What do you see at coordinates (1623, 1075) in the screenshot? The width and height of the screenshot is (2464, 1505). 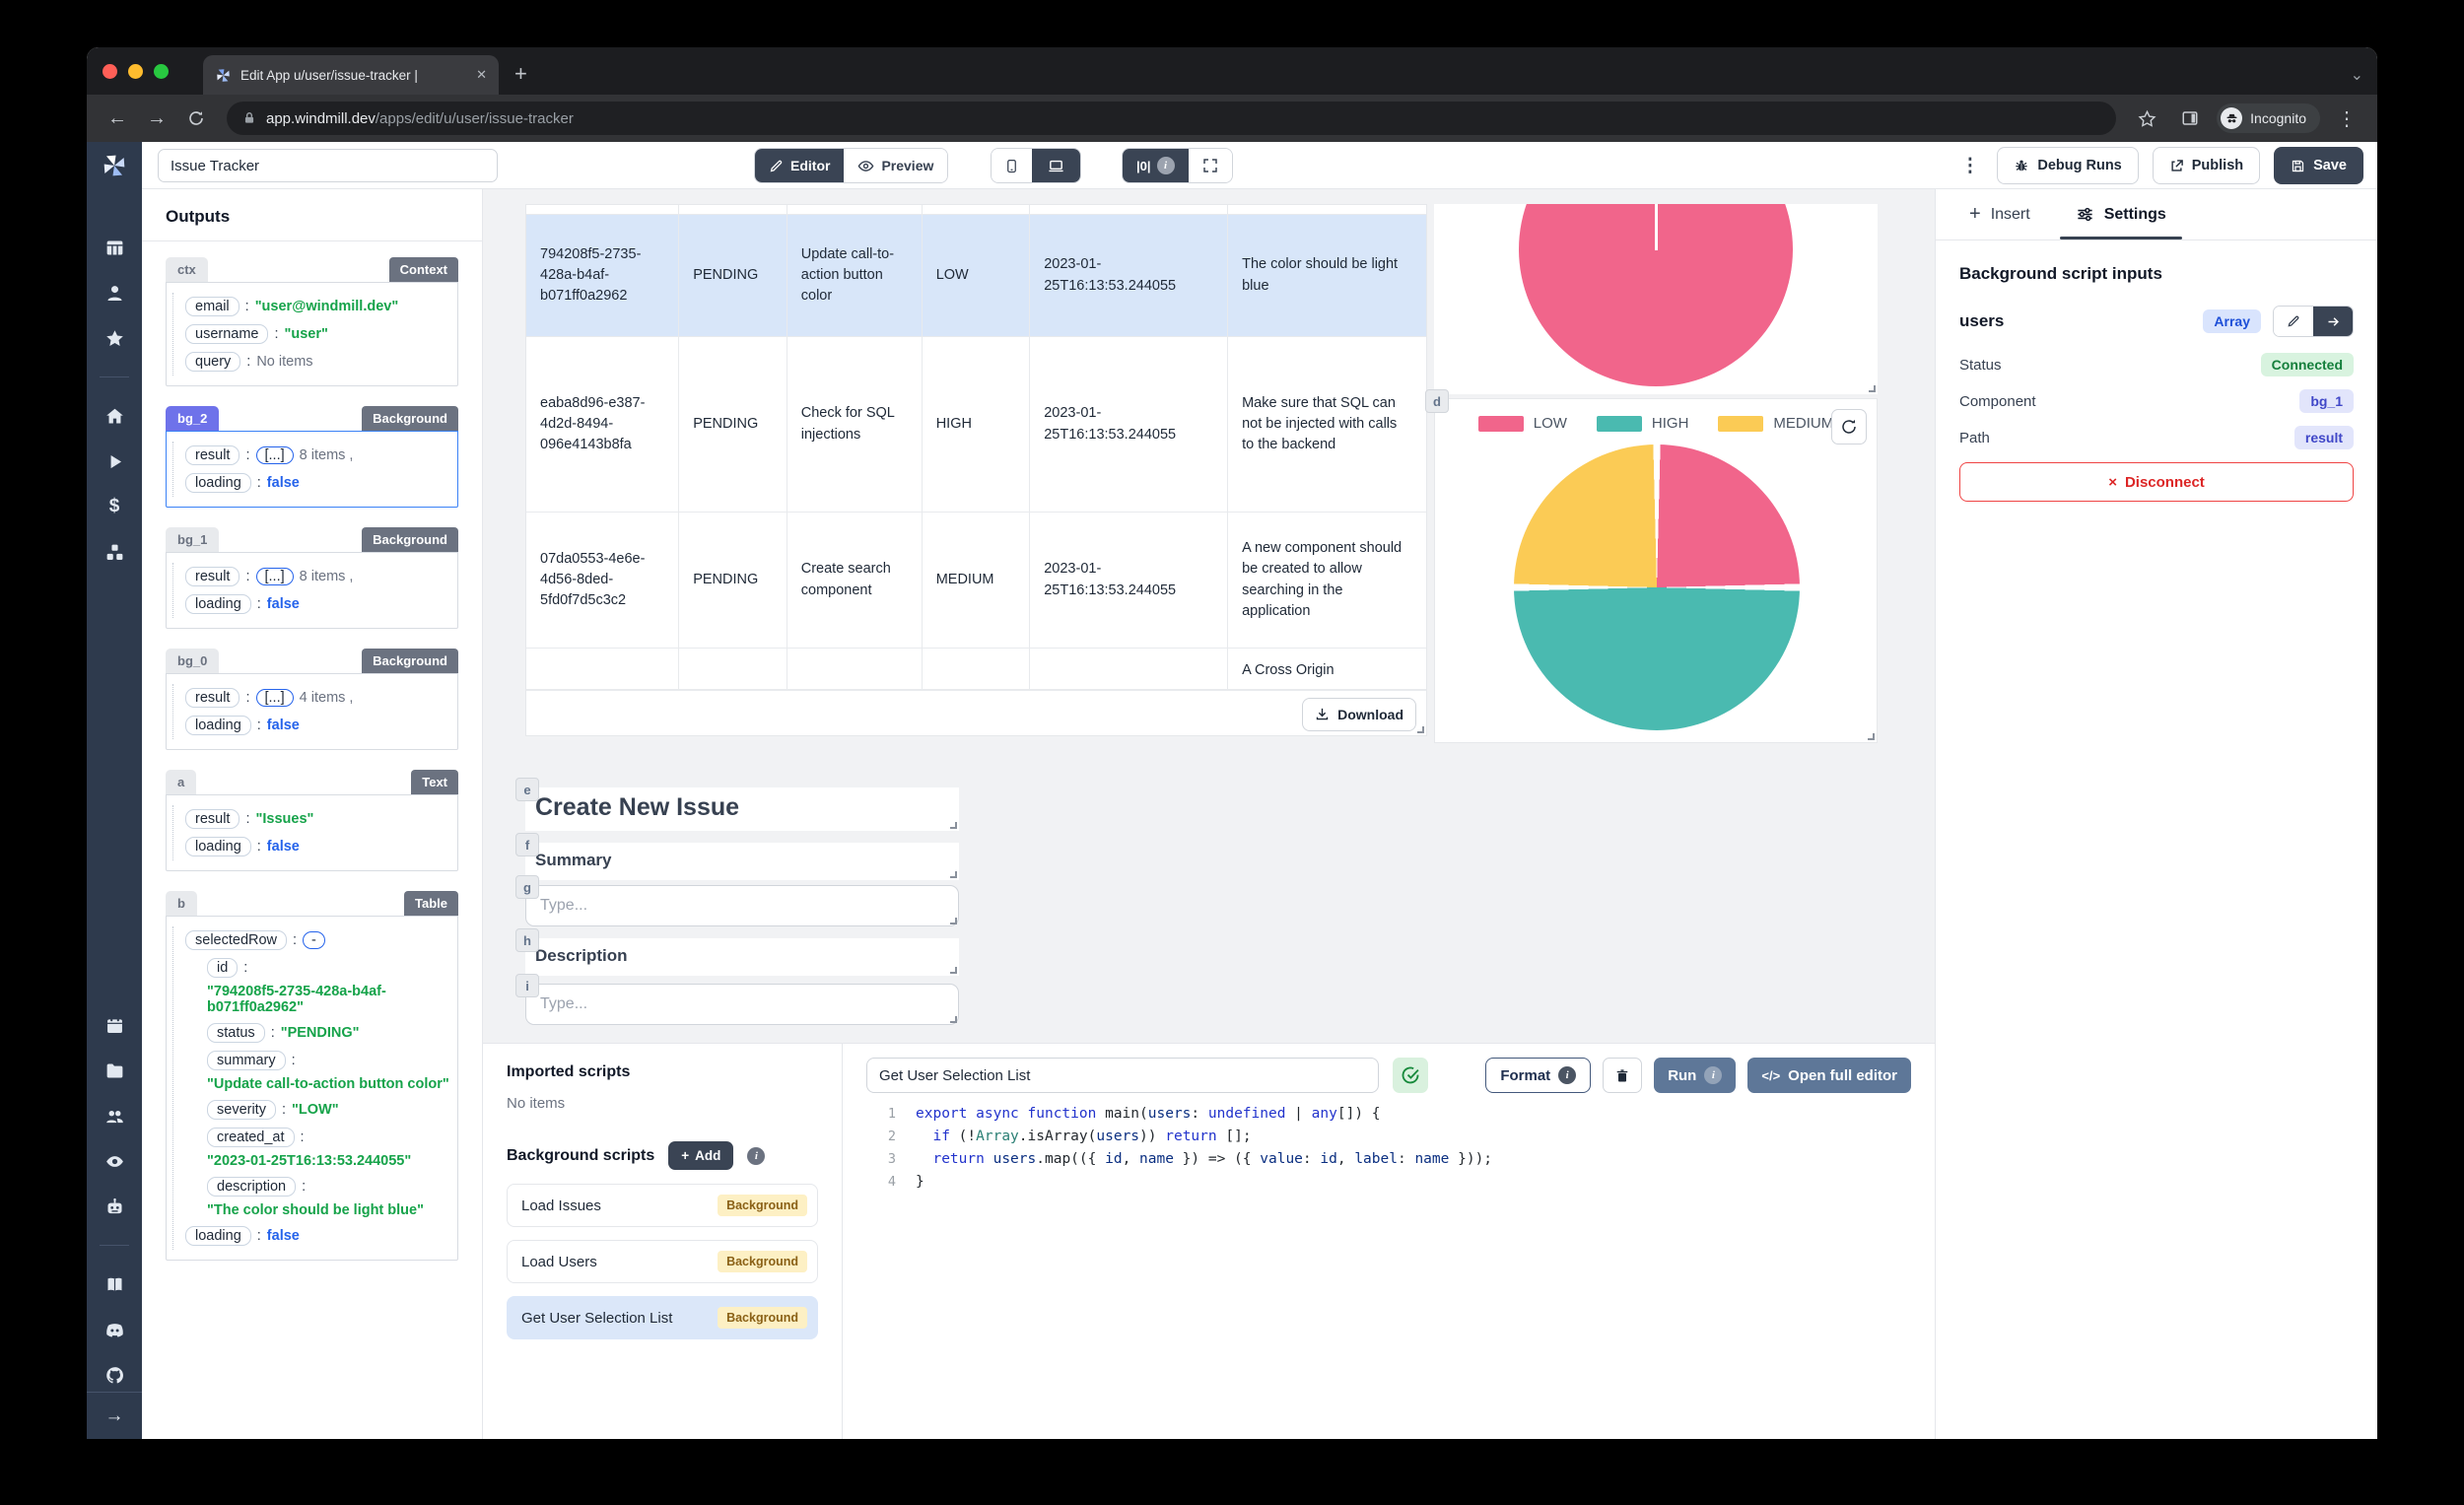 I see `delete-script-button` at bounding box center [1623, 1075].